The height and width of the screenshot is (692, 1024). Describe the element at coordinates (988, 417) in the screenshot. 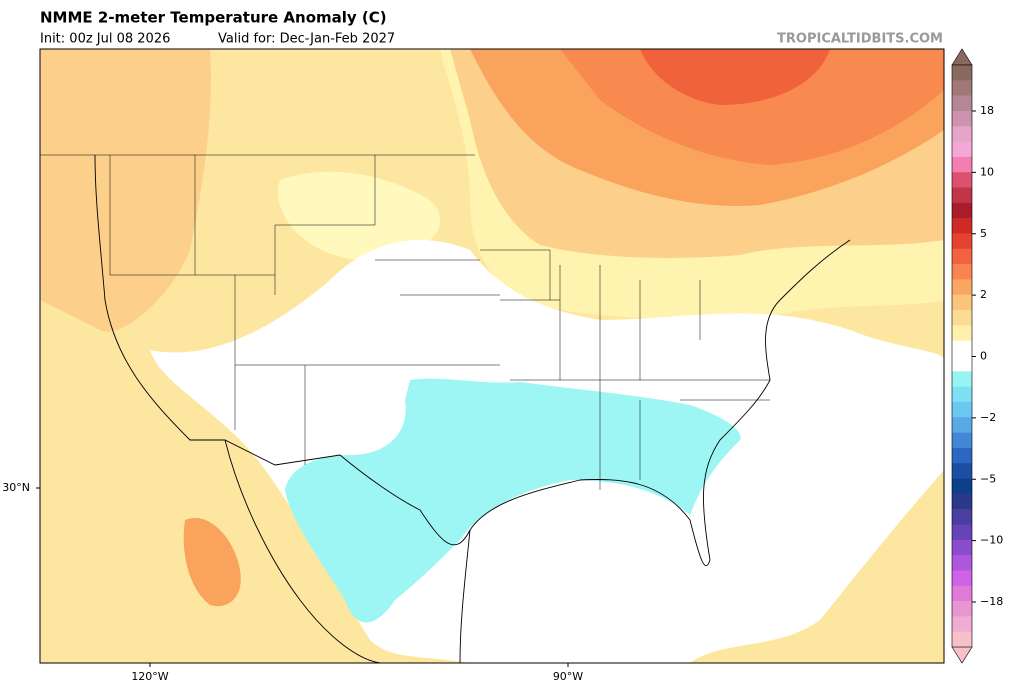

I see `colorbar-tick-label: −2` at that location.